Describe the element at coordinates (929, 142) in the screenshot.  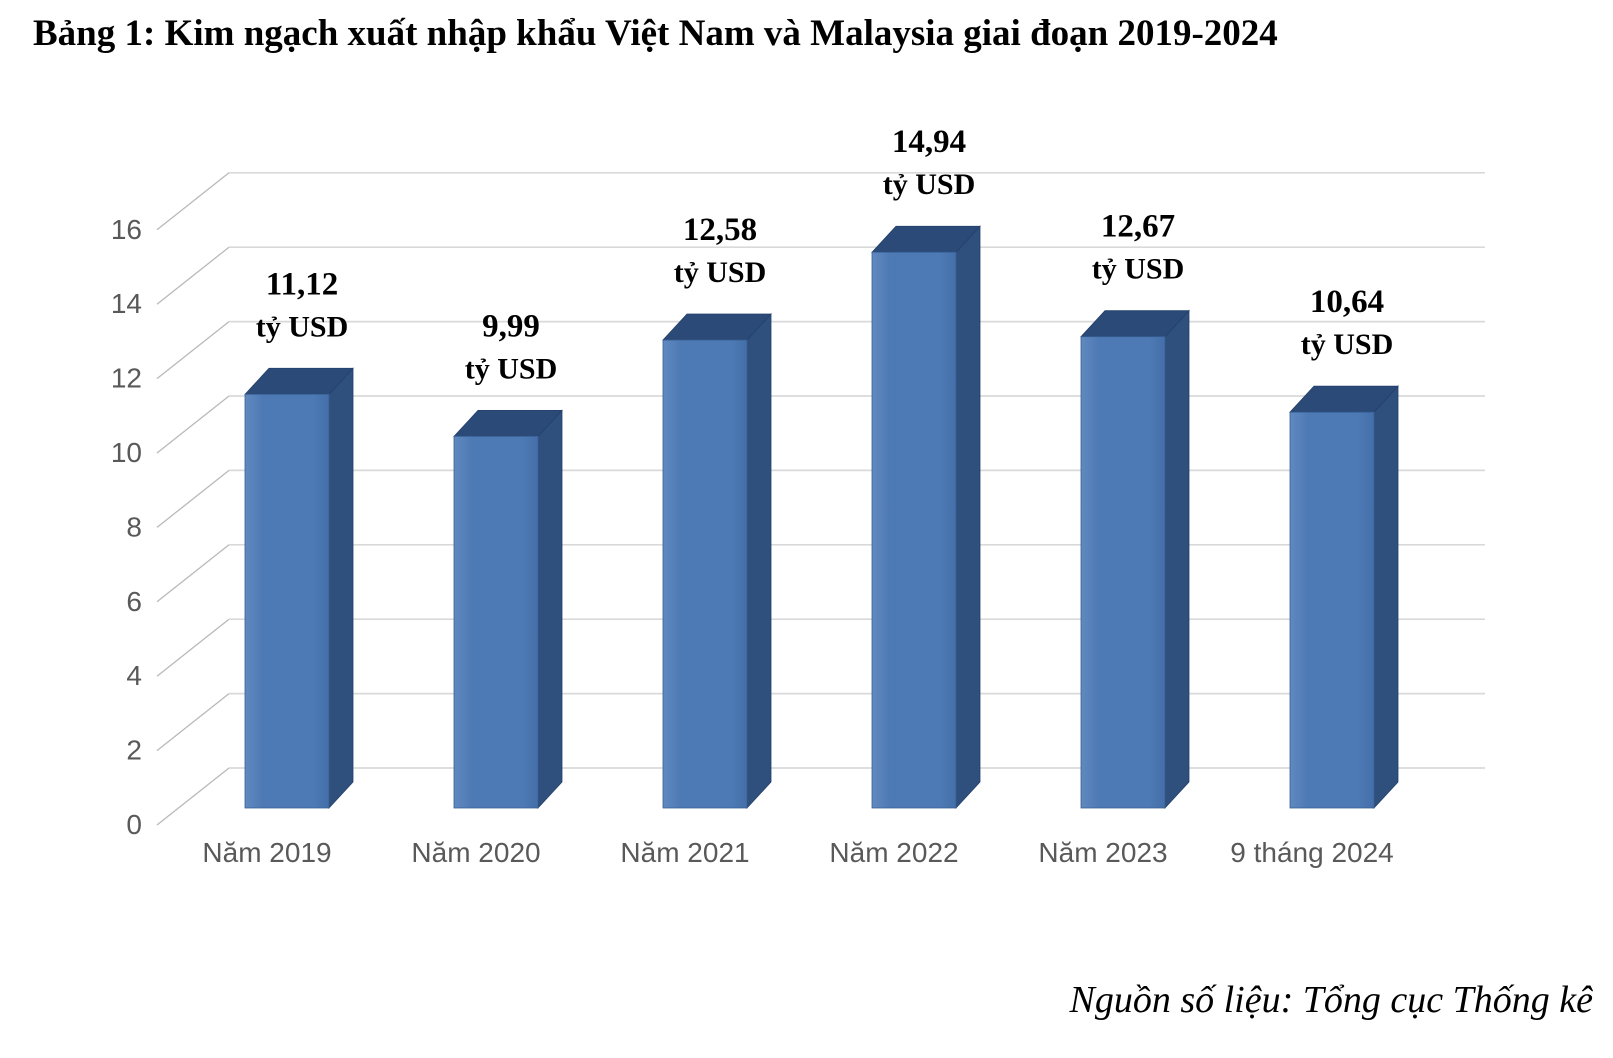
I see `bar-value-label: 14,94` at that location.